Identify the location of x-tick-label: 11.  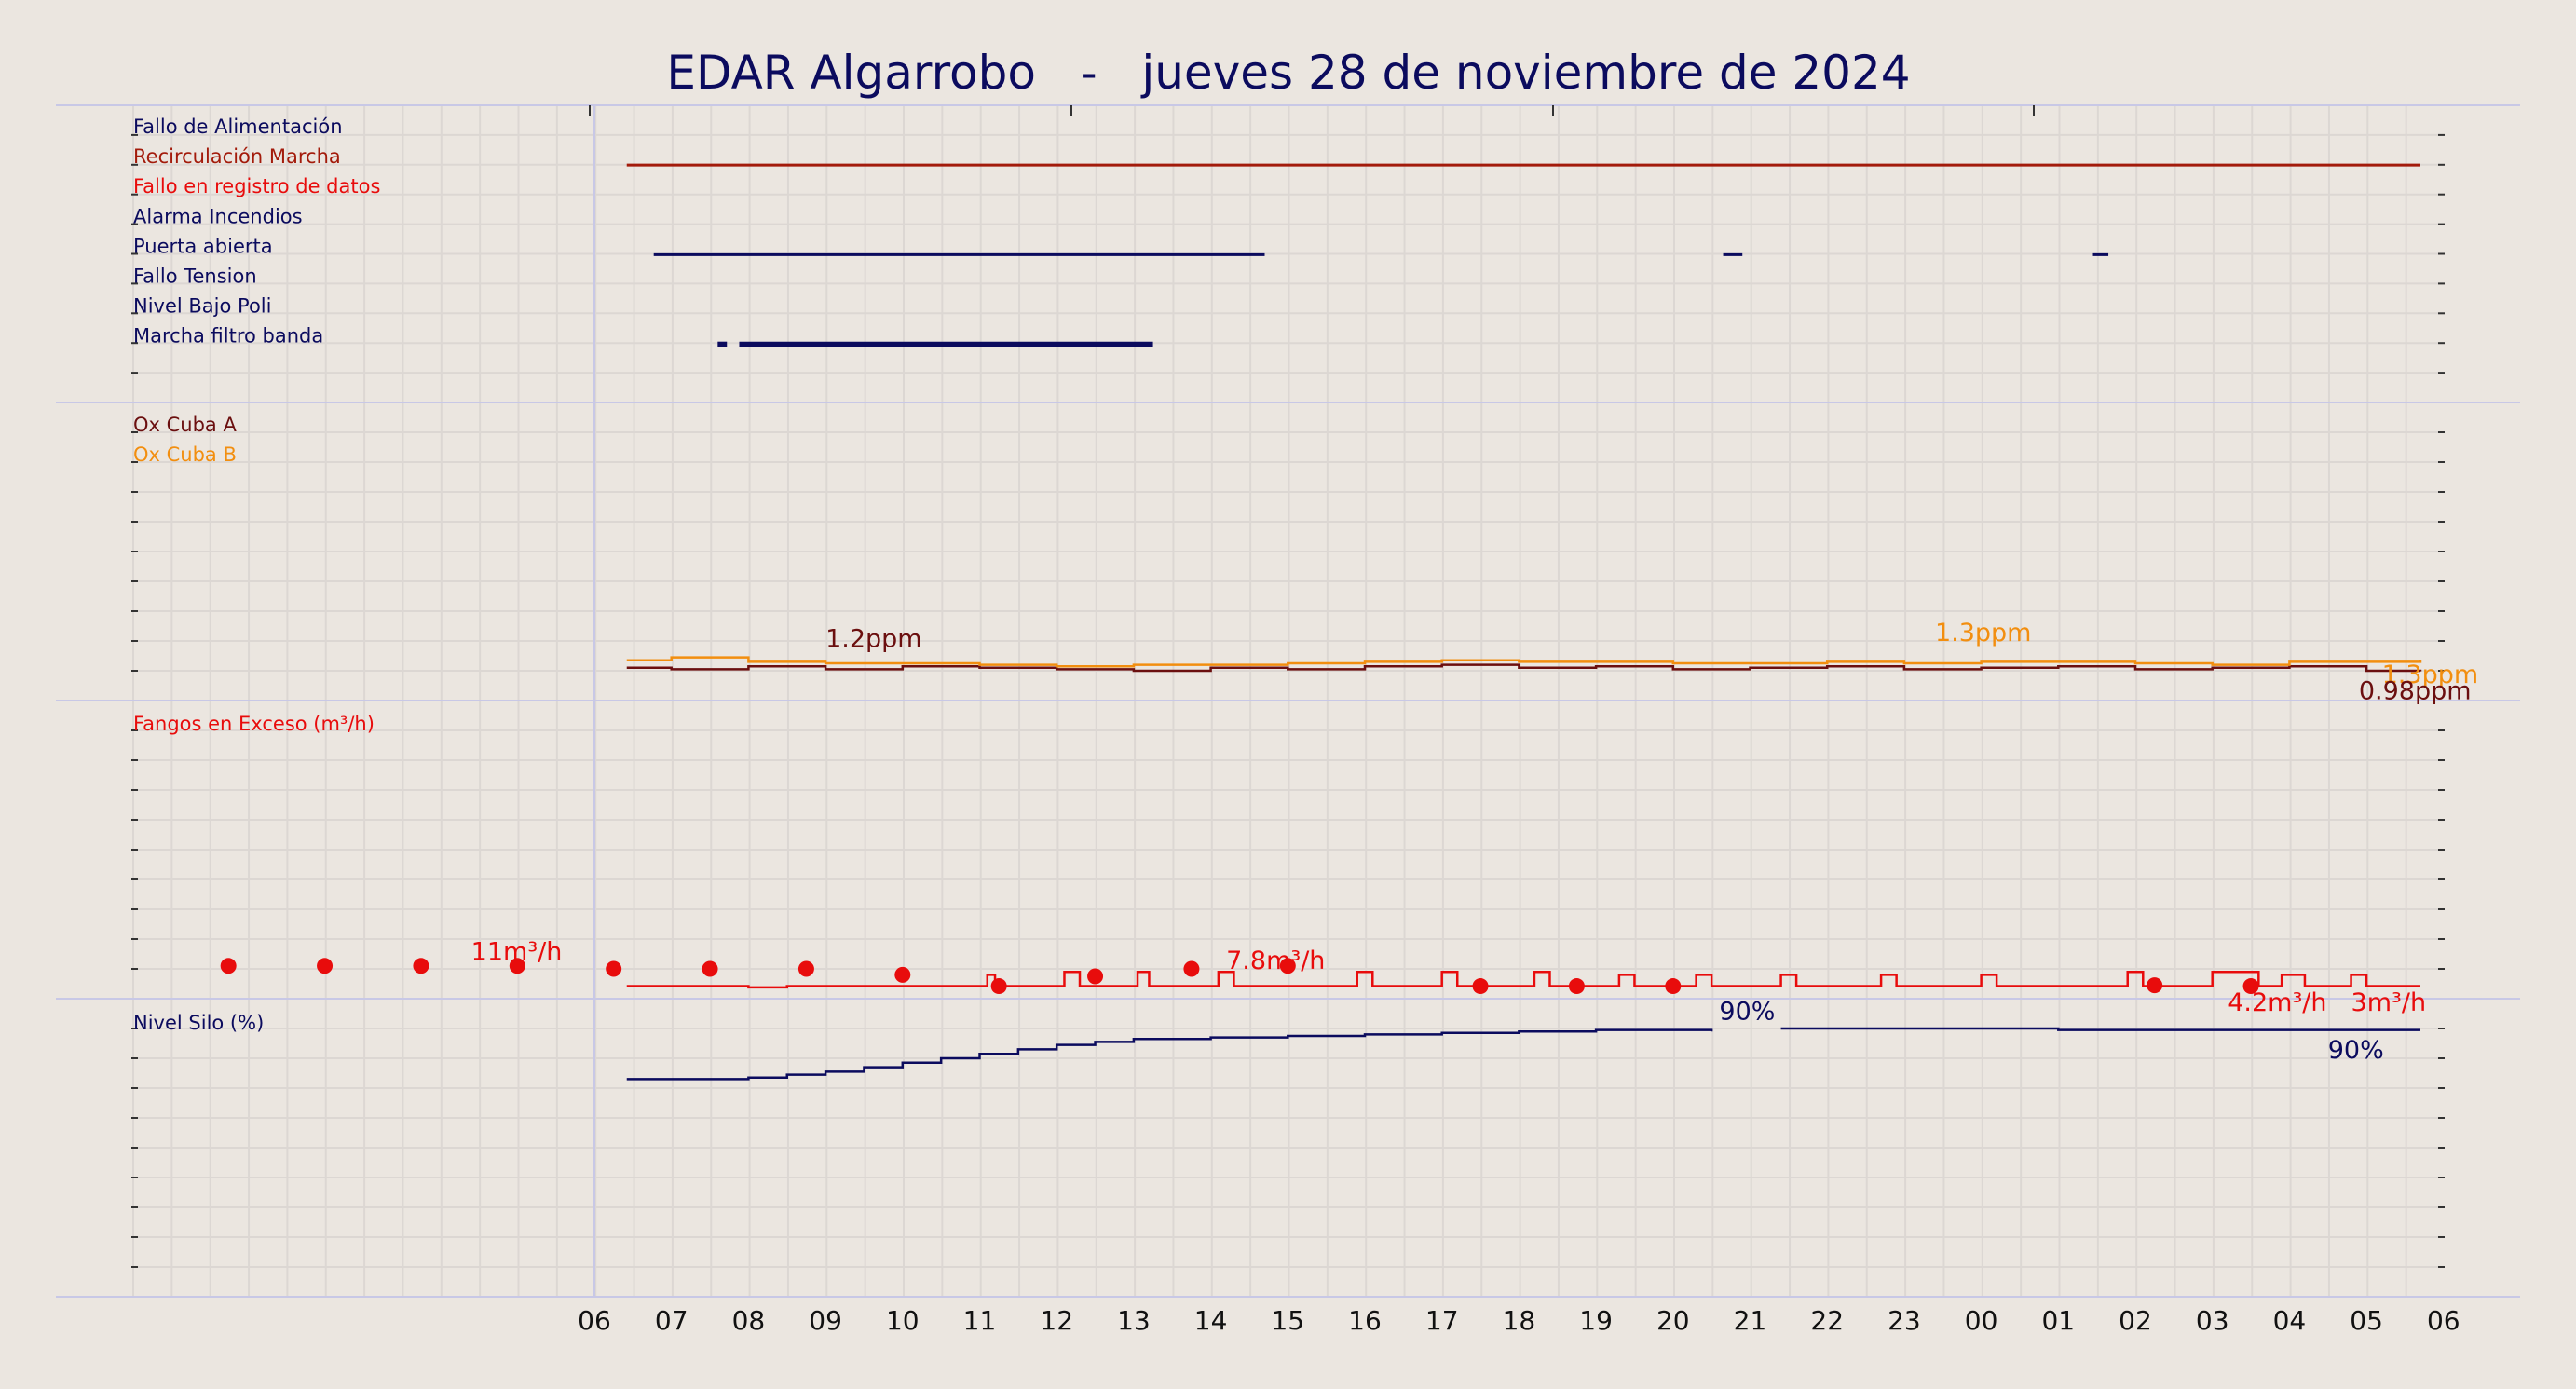
(980, 1320).